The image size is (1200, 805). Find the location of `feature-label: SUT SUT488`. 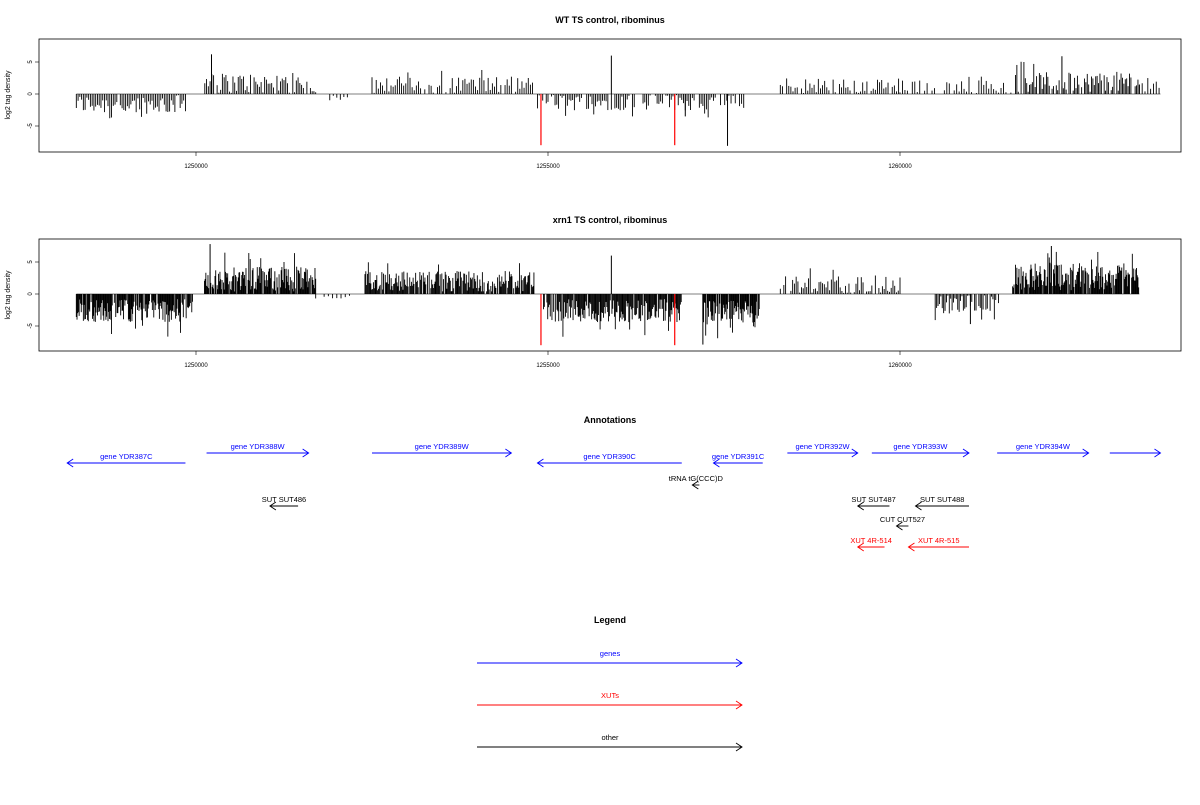

feature-label: SUT SUT488 is located at coordinates (942, 499).